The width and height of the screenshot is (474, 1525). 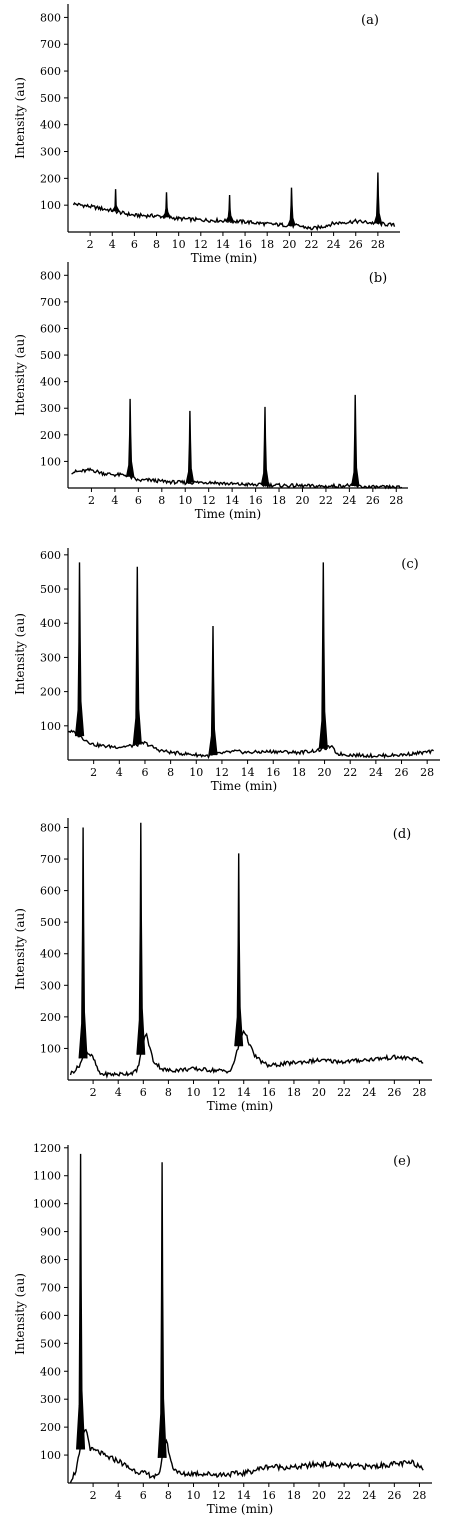 What do you see at coordinates (378, 278) in the screenshot?
I see `panel-label: (b)` at bounding box center [378, 278].